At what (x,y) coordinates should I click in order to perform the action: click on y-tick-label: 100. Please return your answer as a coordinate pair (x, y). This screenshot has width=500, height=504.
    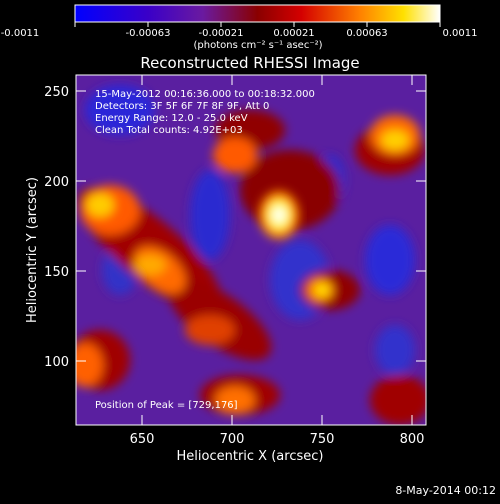
    Looking at the image, I should click on (56, 362).